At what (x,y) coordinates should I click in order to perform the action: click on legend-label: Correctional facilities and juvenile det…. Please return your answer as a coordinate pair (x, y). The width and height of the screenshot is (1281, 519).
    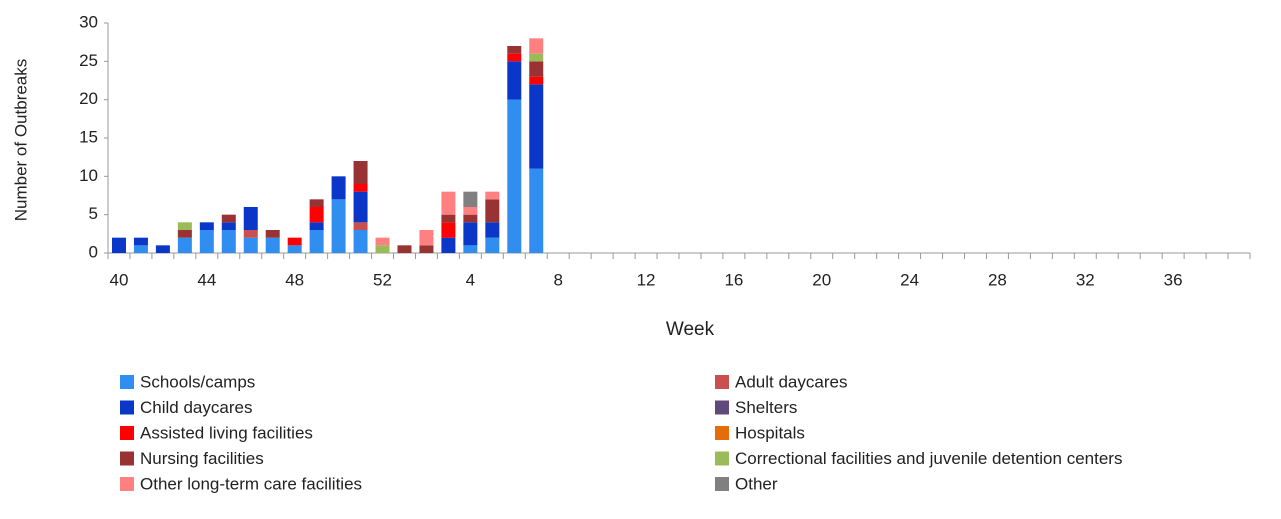
    Looking at the image, I should click on (928, 458).